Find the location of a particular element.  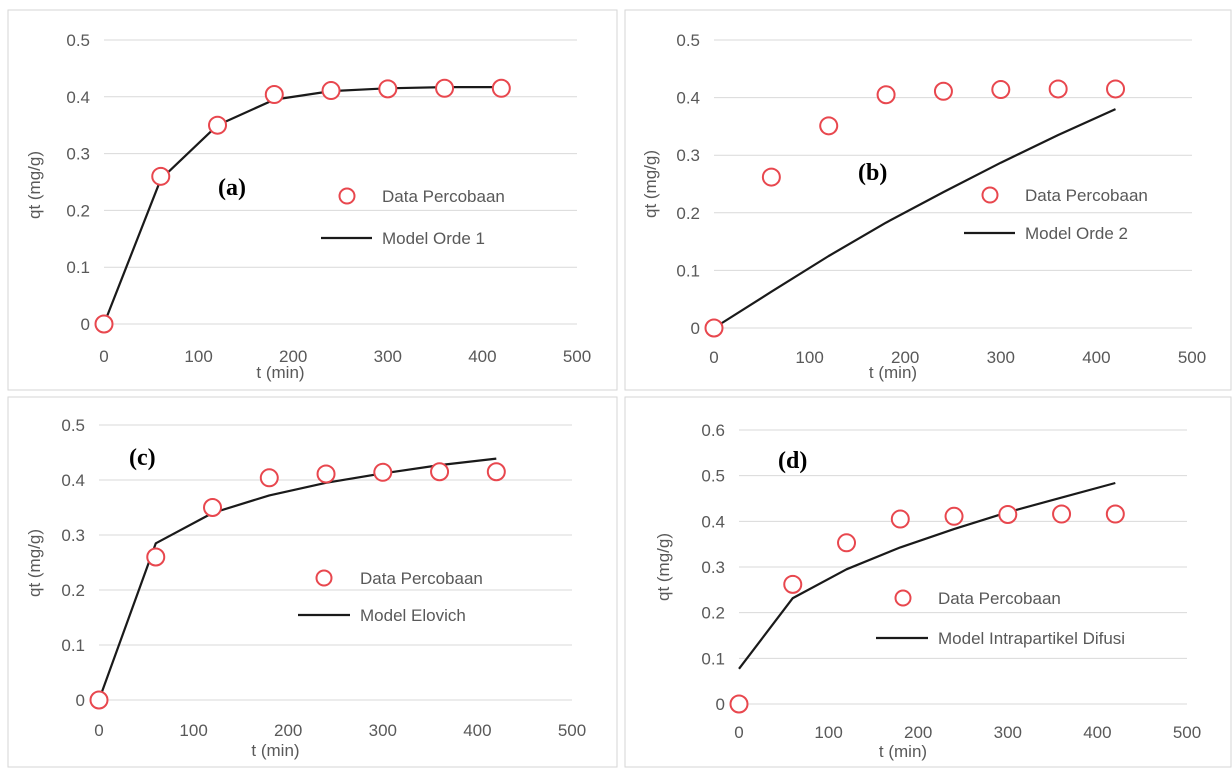

y-tick-label: 0.6 is located at coordinates (713, 430).